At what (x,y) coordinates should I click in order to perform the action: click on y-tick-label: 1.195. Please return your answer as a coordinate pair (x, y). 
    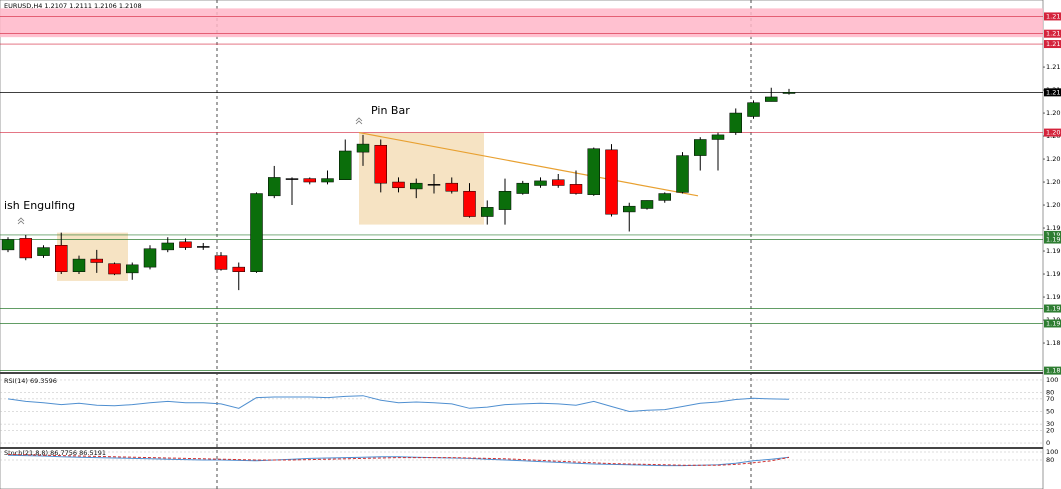
    Looking at the image, I should click on (1053, 274).